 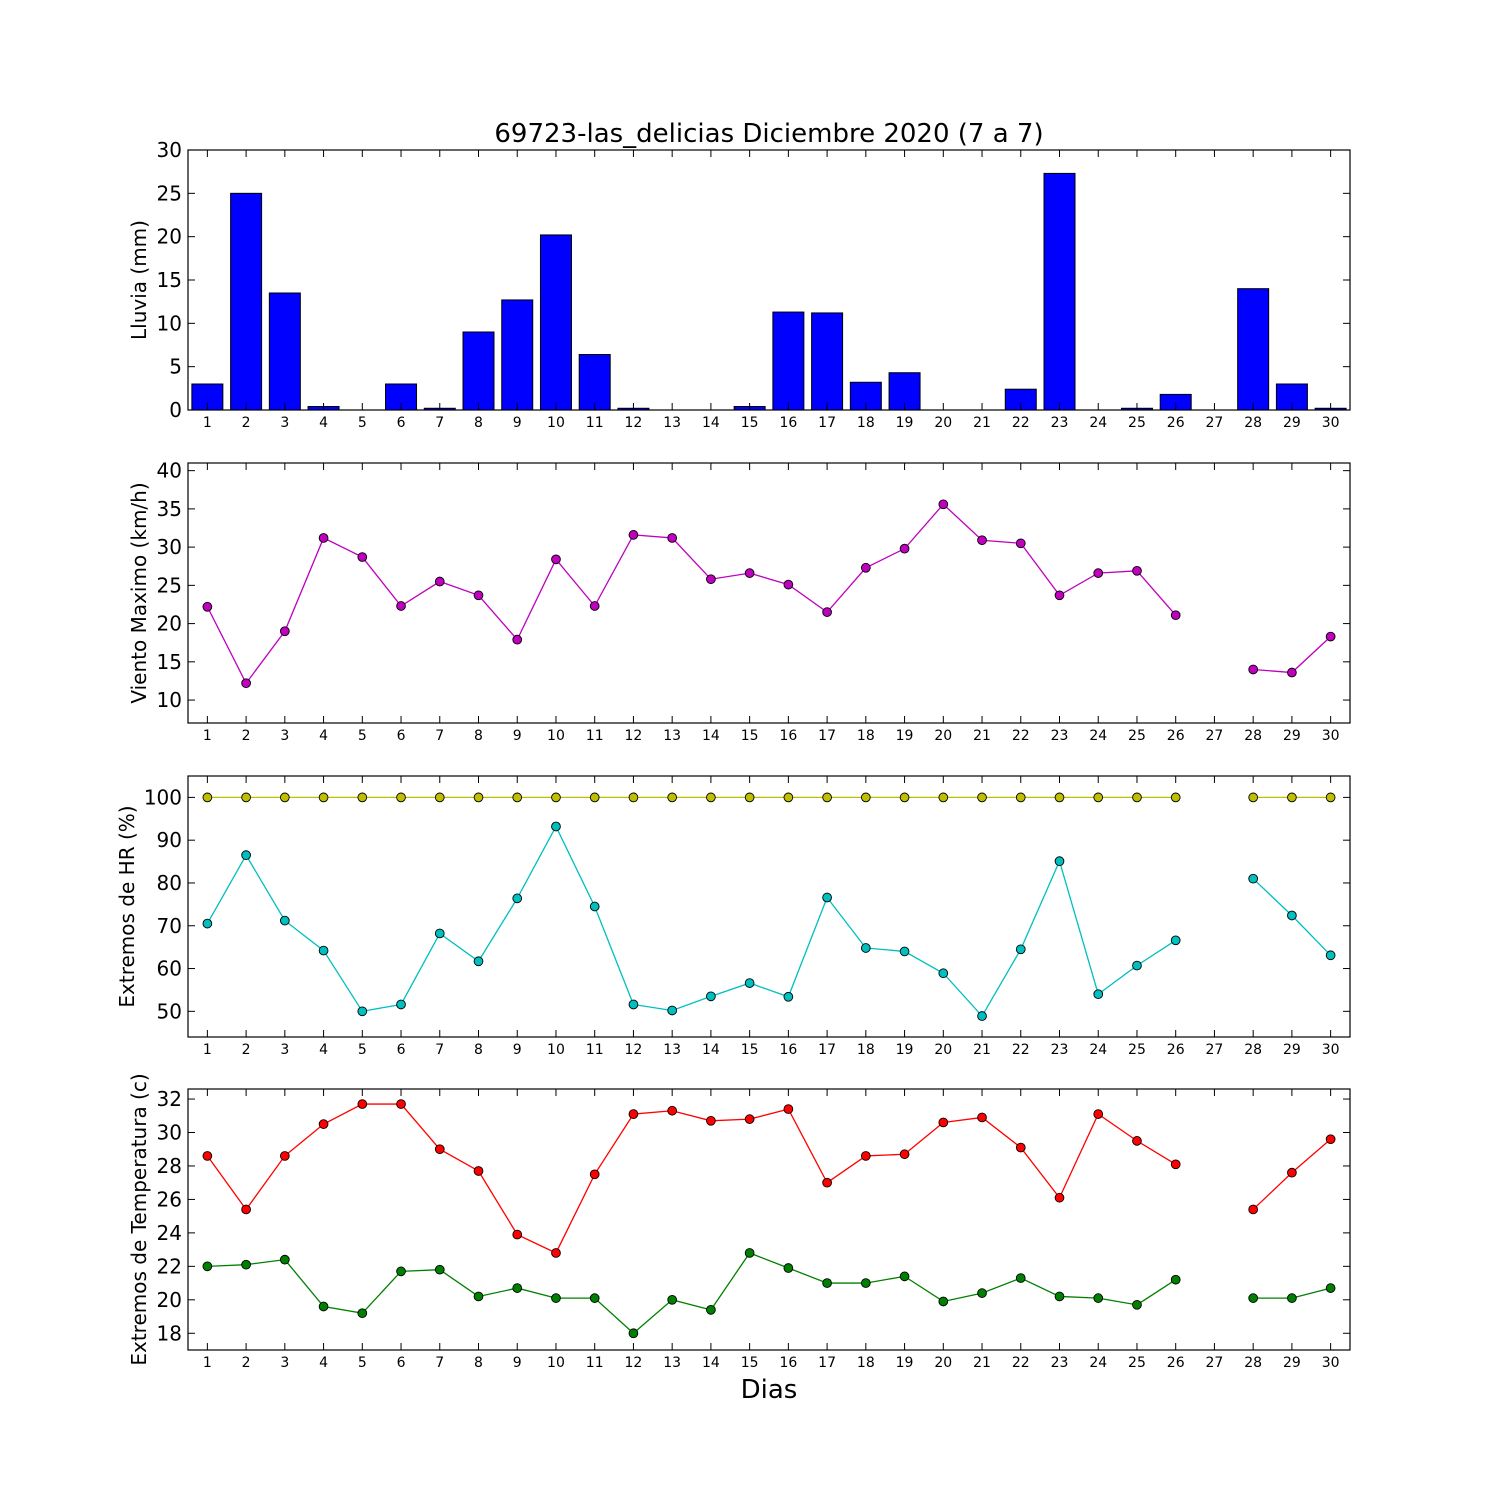 I want to click on x-tick-label: 22, so click(x=1021, y=423).